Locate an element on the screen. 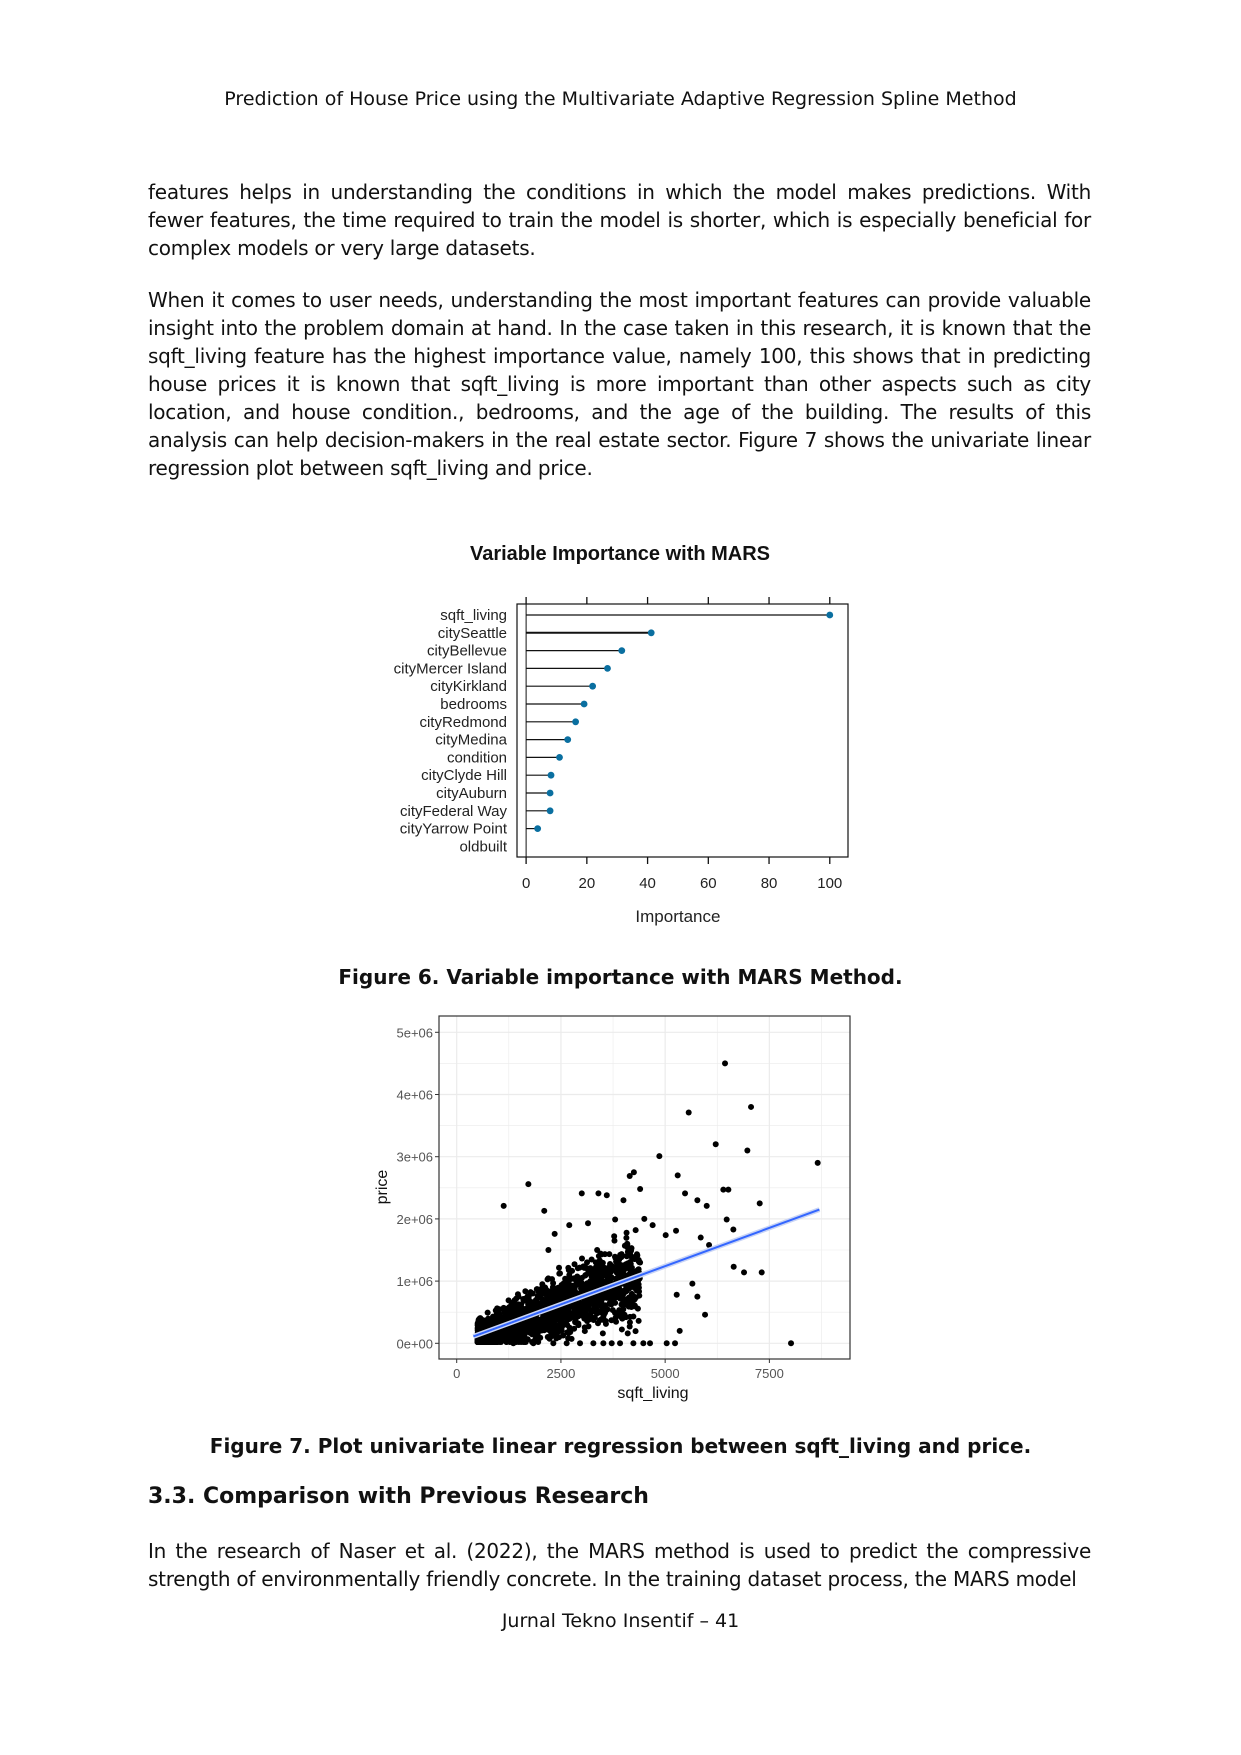 The width and height of the screenshot is (1241, 1755). page-footer: Jurnal Tekno Insentif – 41 is located at coordinates (620, 1621).